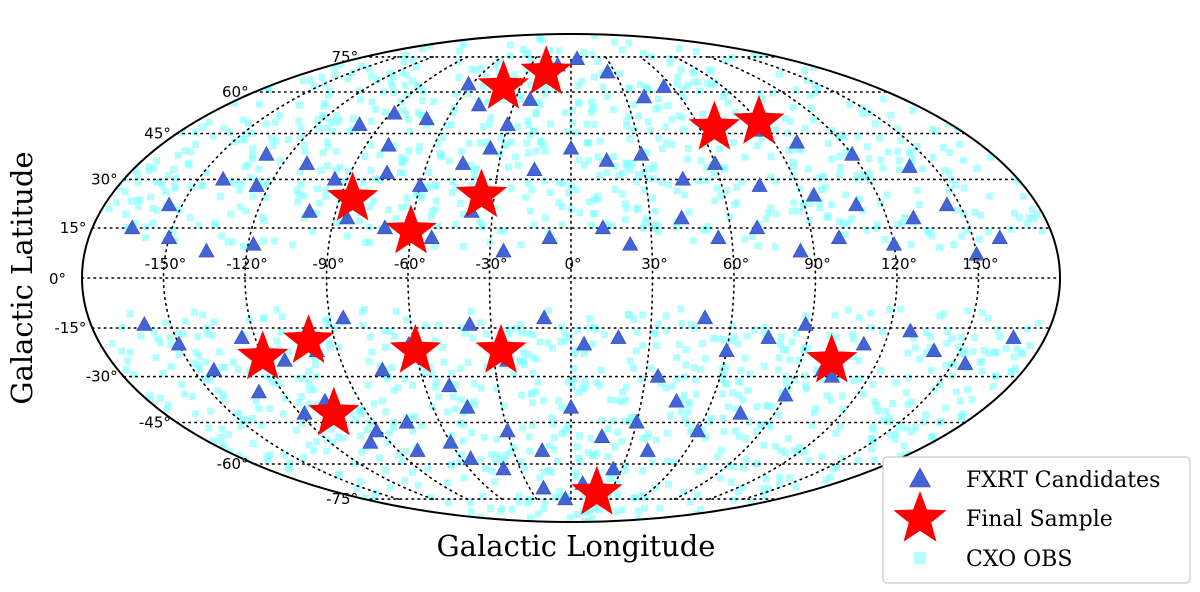 This screenshot has height=592, width=1200. I want to click on latitude-tick-label: -60°, so click(233, 464).